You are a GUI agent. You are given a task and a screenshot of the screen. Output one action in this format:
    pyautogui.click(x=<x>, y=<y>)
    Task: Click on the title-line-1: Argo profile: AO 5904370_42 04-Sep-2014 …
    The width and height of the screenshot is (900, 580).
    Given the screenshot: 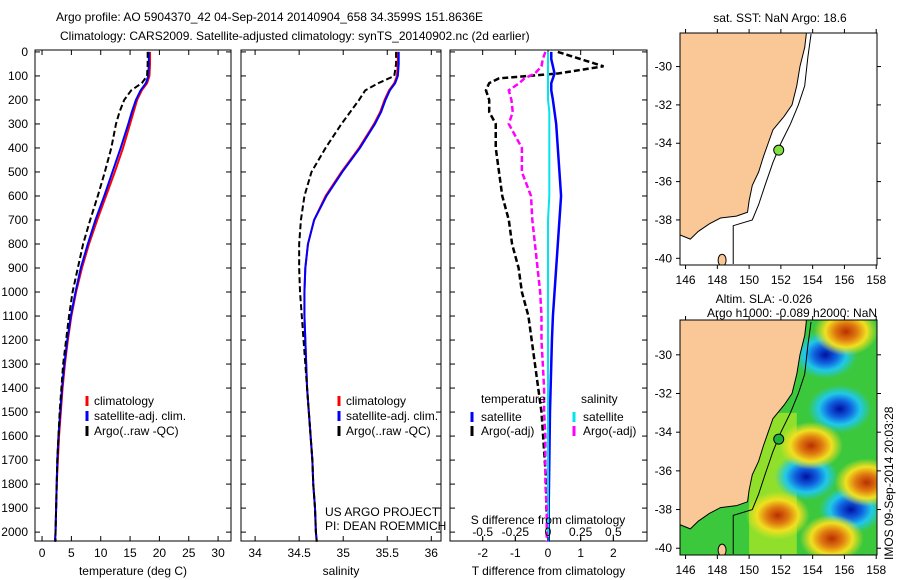 What is the action you would take?
    pyautogui.click(x=269, y=17)
    